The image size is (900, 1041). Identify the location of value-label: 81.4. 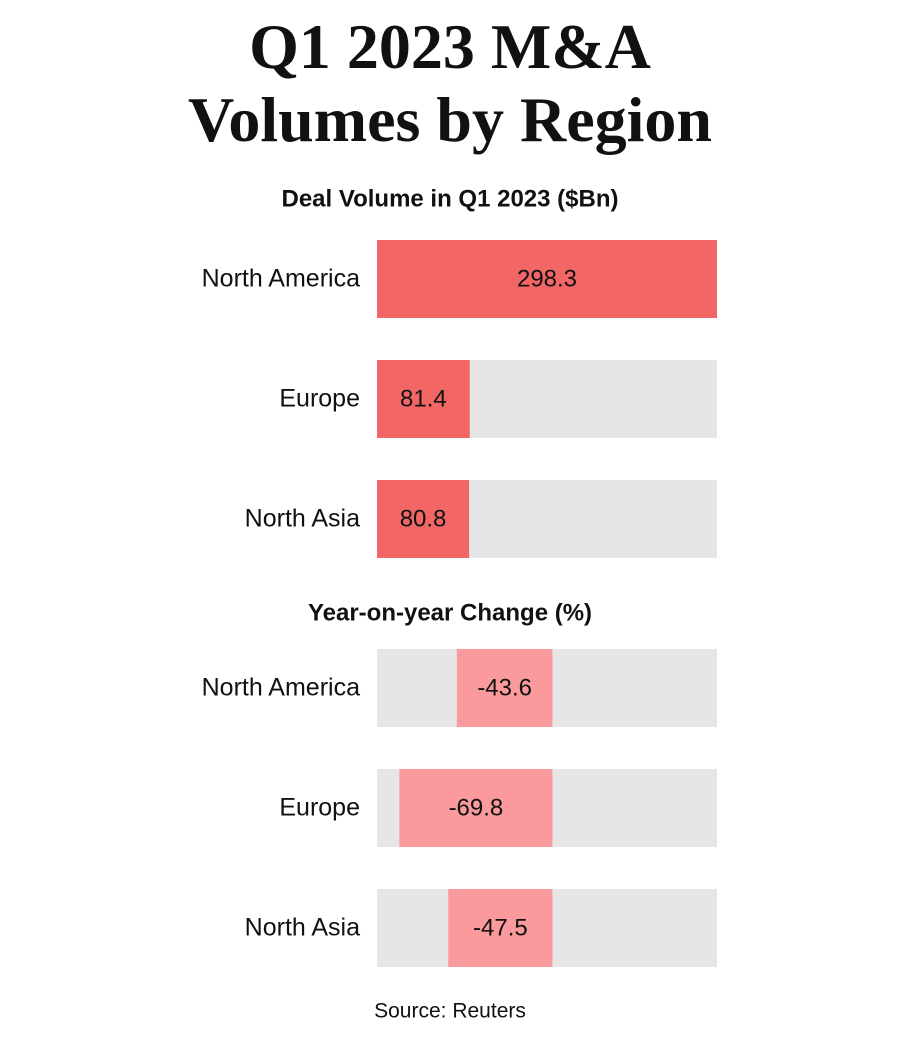
(423, 398).